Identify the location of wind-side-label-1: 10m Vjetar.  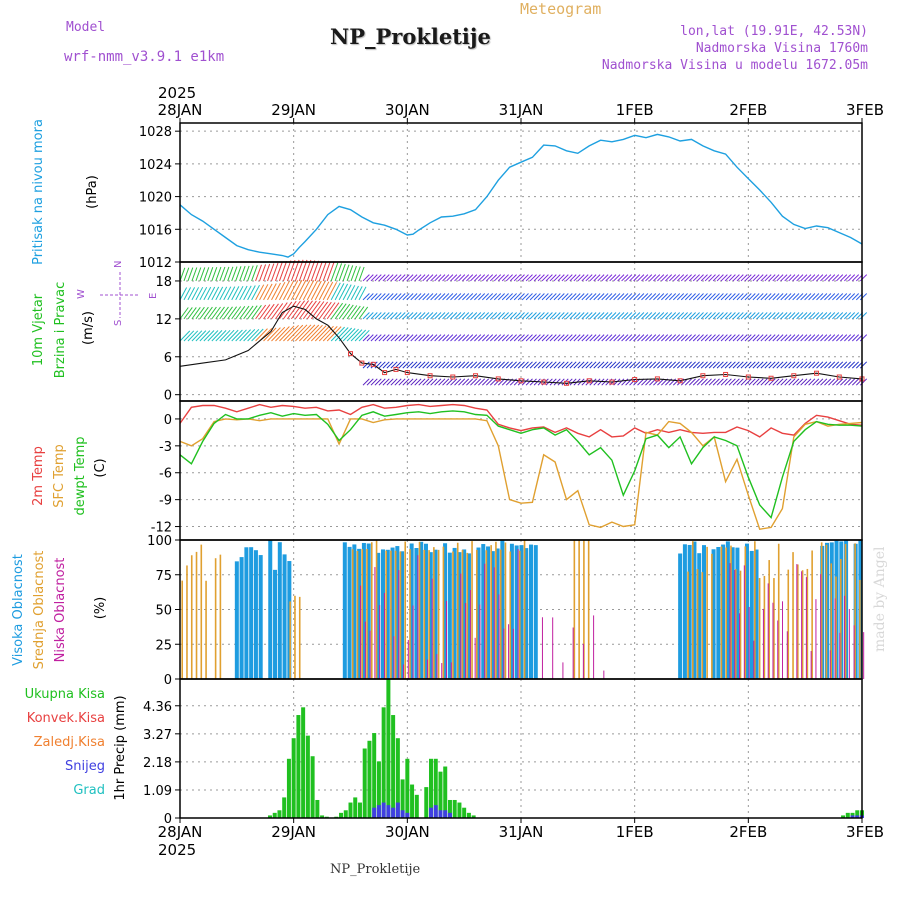
(38, 329).